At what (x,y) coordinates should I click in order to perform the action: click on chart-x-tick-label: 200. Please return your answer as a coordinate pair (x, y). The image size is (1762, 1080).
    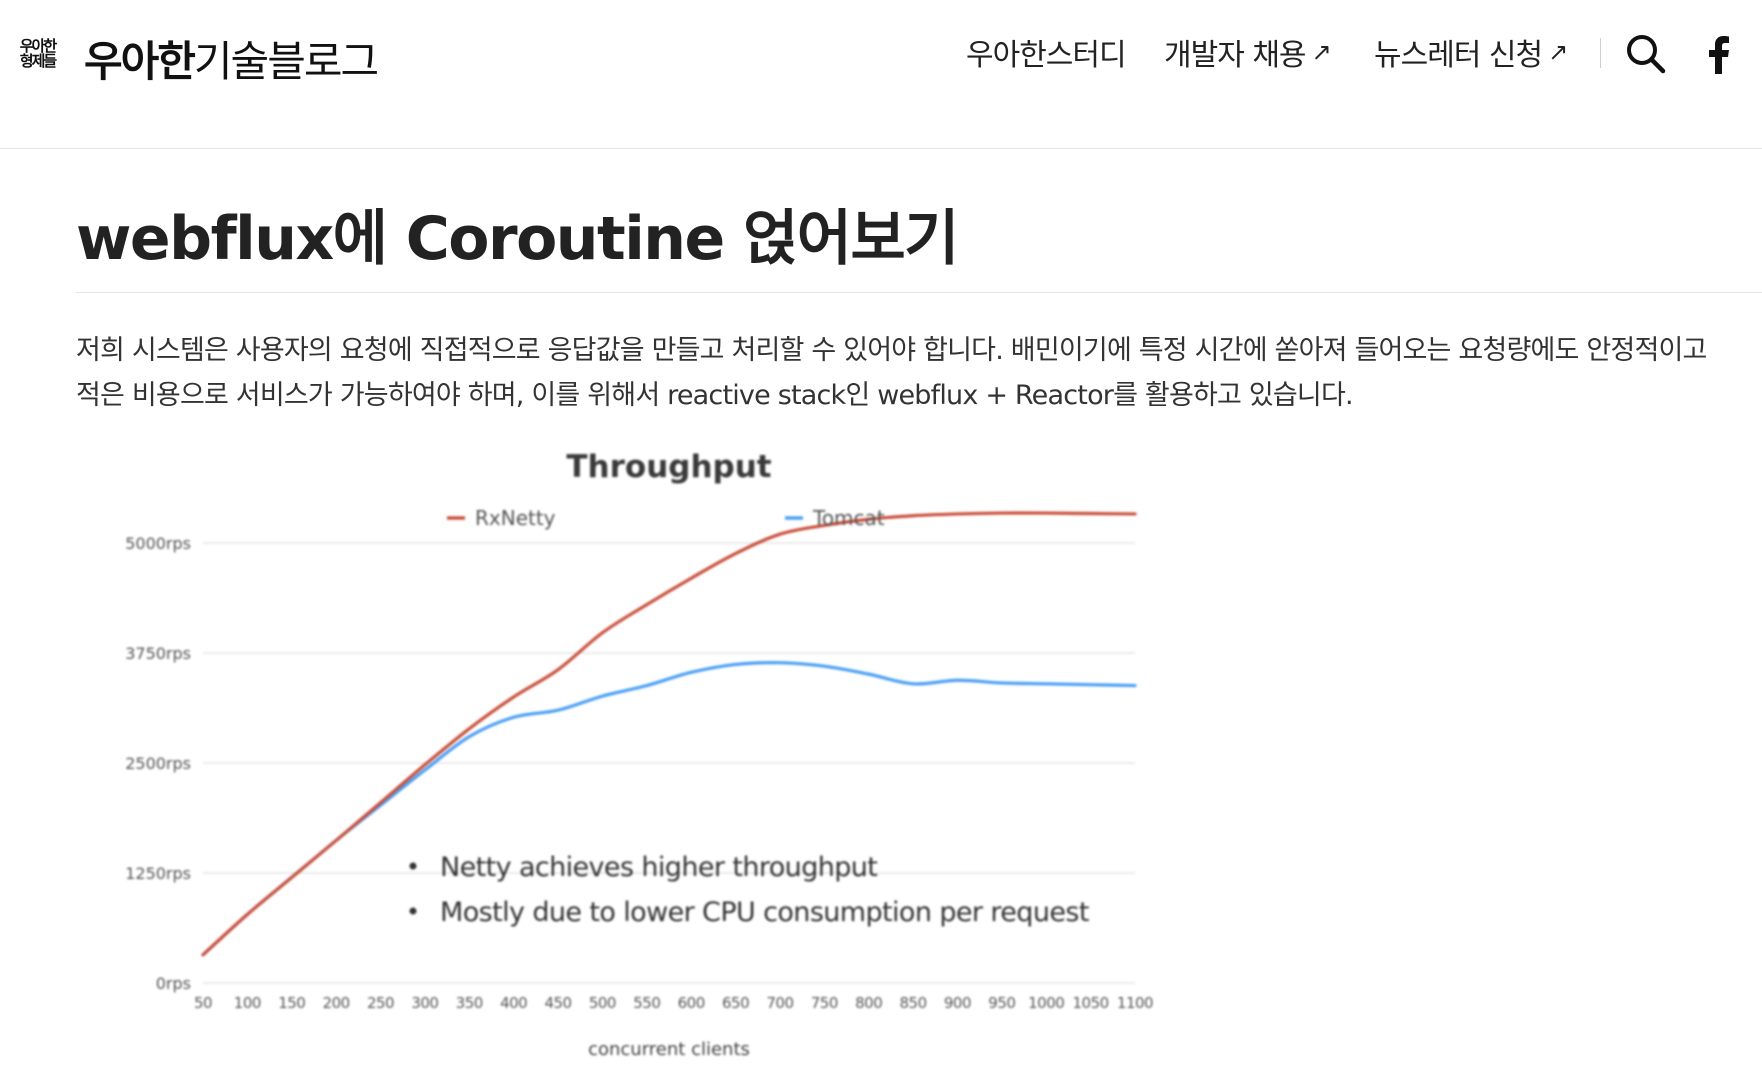
    Looking at the image, I should click on (336, 1003).